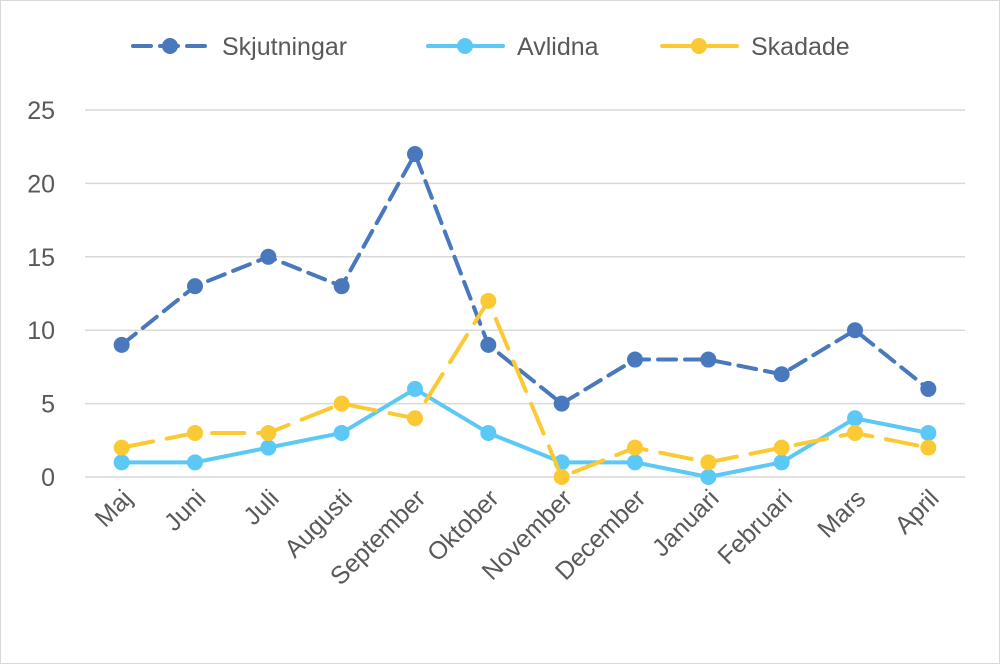  I want to click on x-tick-label: Juni, so click(185, 510).